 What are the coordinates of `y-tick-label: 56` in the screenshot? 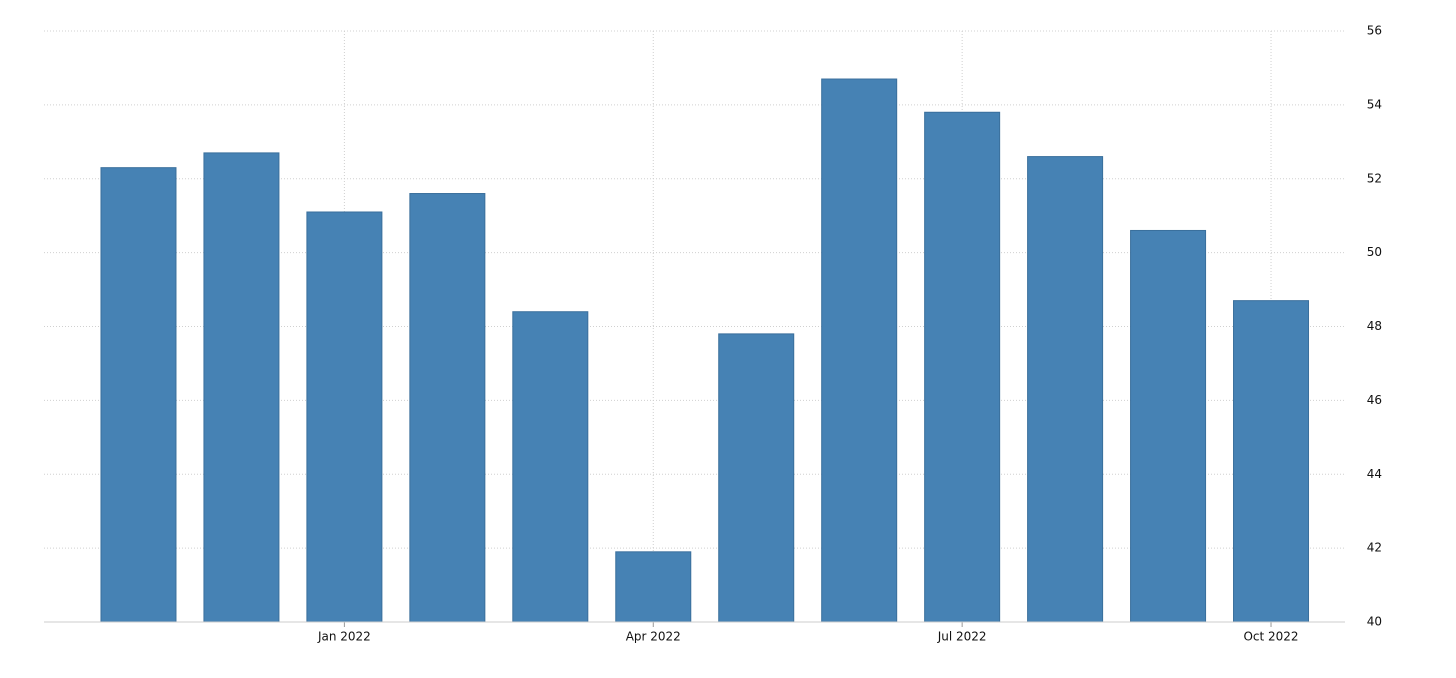 It's located at (1374, 31).